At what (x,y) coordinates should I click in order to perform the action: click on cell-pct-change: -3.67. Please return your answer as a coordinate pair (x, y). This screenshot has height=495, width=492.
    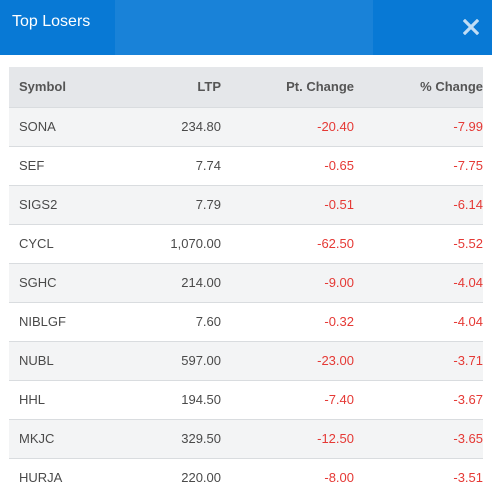
    Looking at the image, I should click on (468, 399).